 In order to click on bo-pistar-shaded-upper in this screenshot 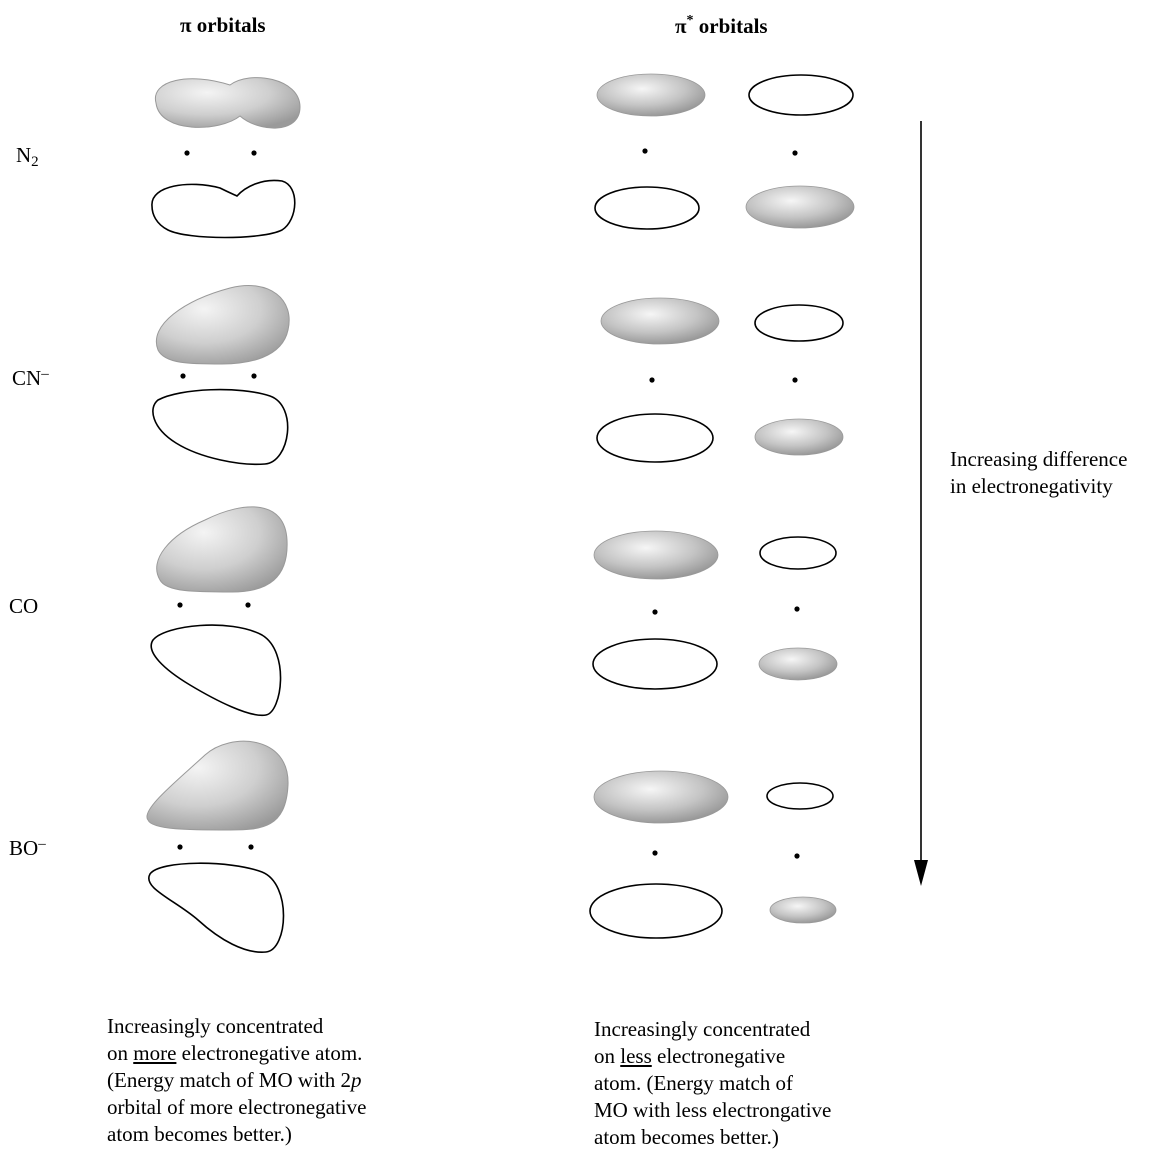, I will do `click(661, 797)`.